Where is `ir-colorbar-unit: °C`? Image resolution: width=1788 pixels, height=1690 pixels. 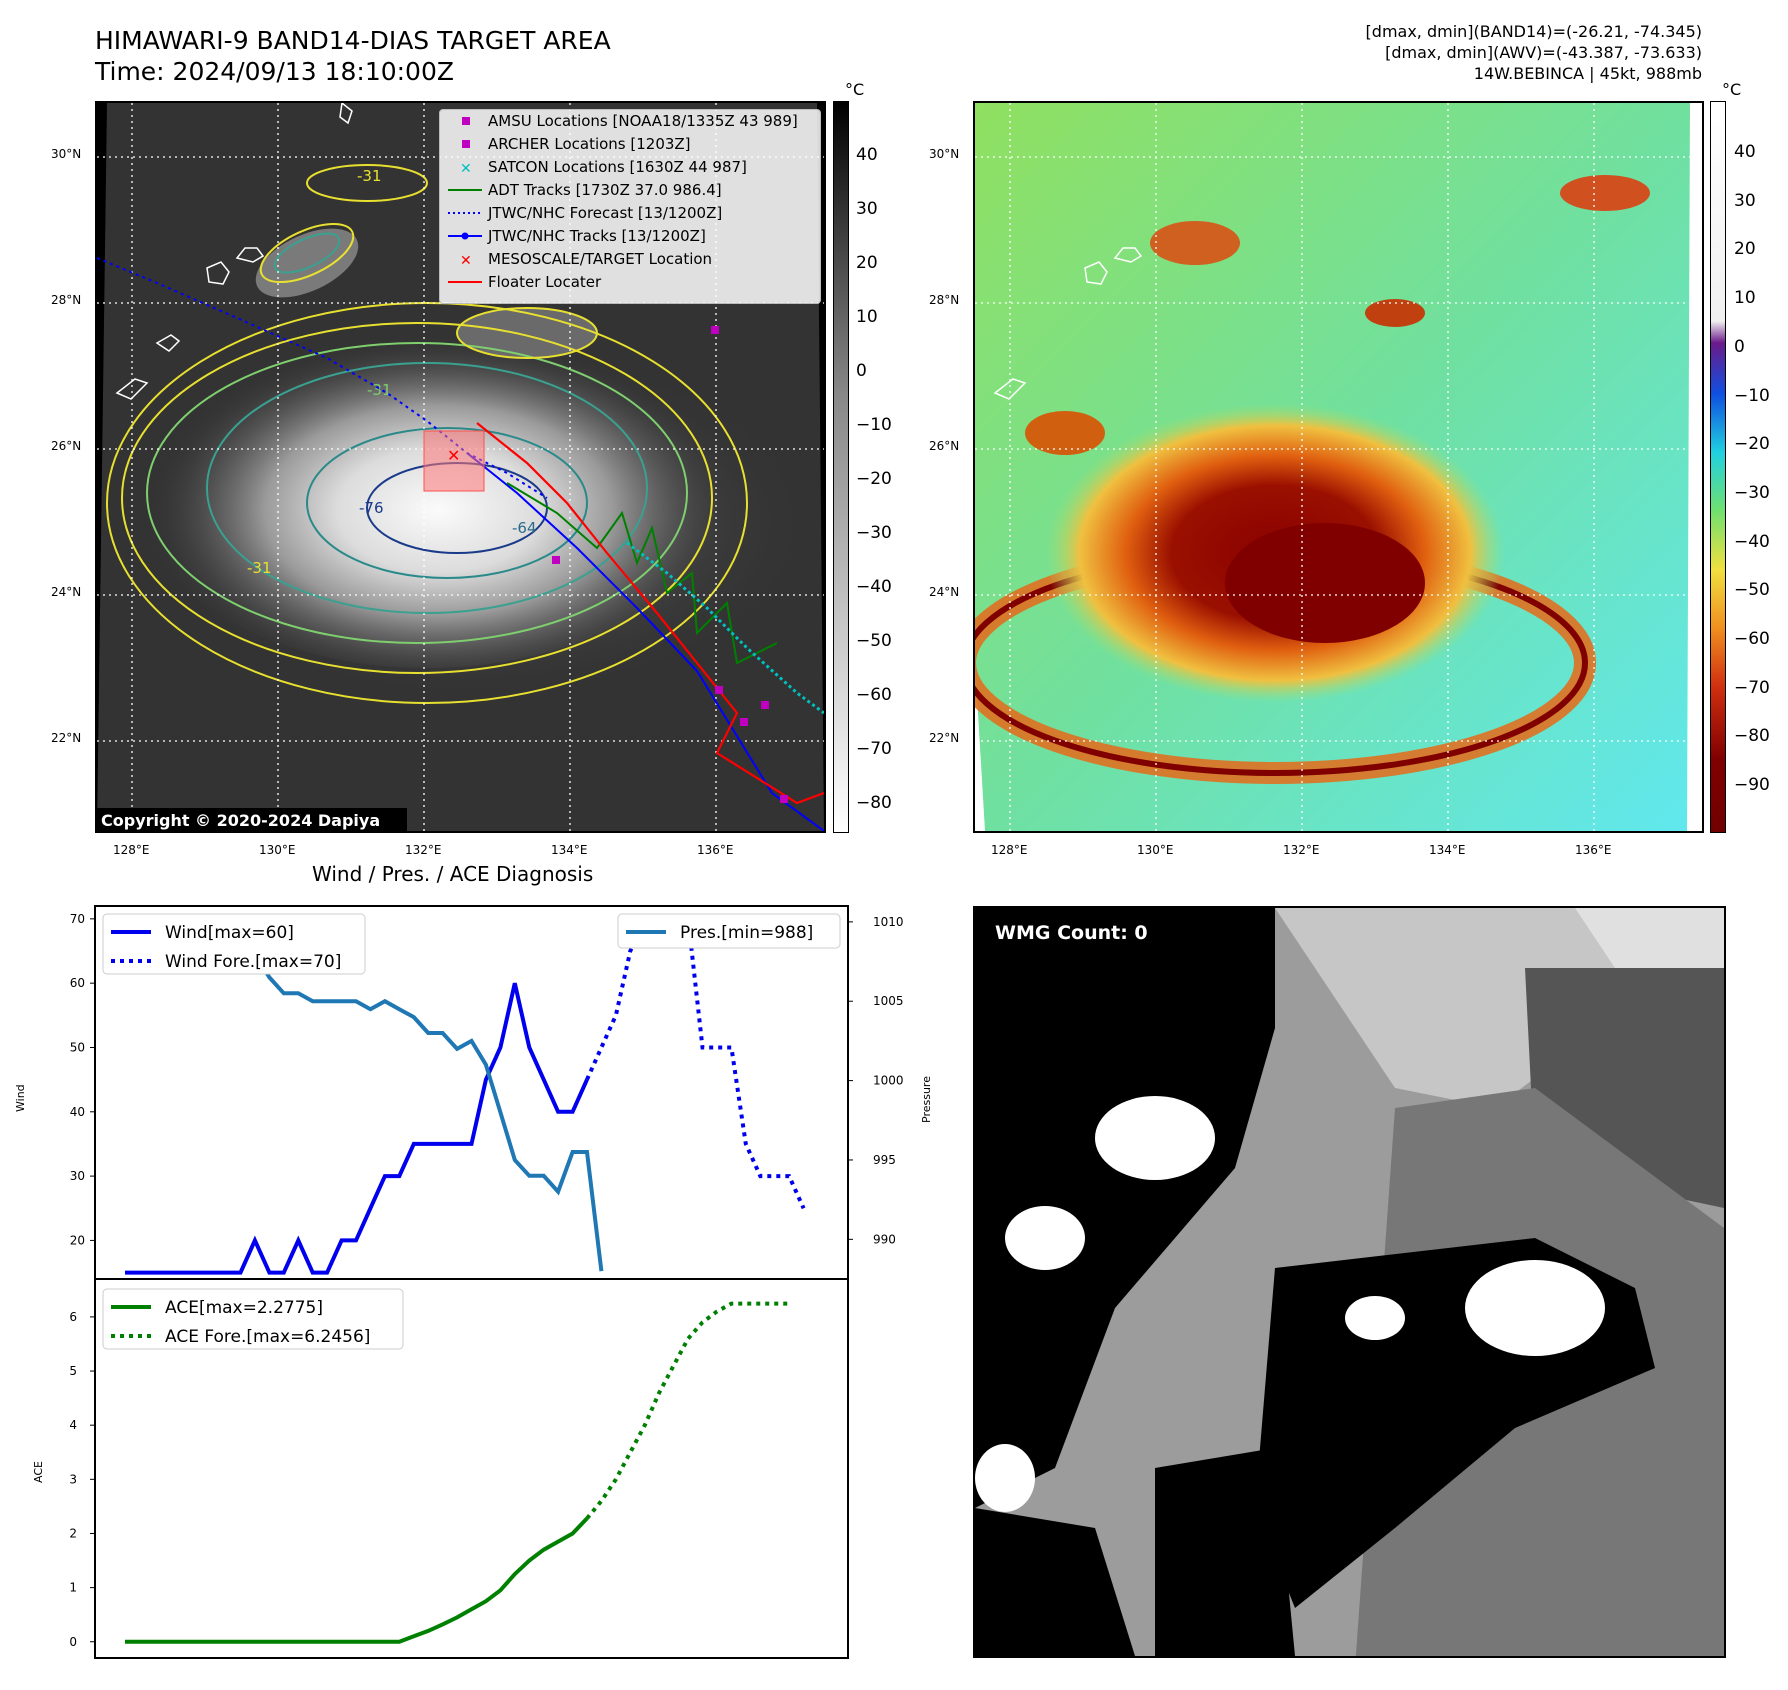
ir-colorbar-unit: °C is located at coordinates (855, 89).